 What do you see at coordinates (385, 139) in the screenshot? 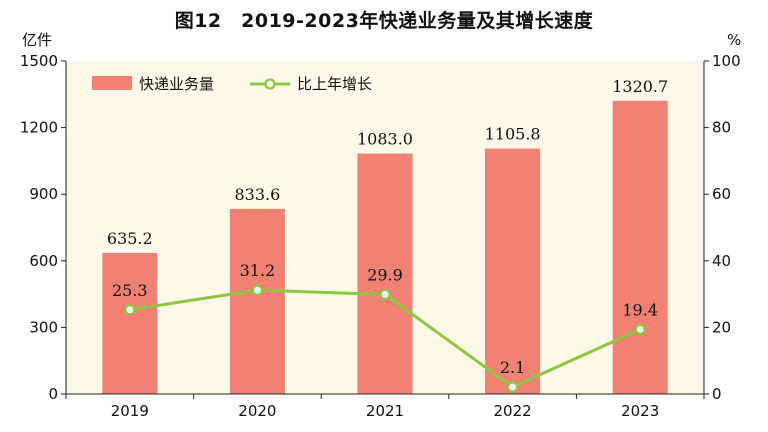
I see `bar-value-label: 1083.0` at bounding box center [385, 139].